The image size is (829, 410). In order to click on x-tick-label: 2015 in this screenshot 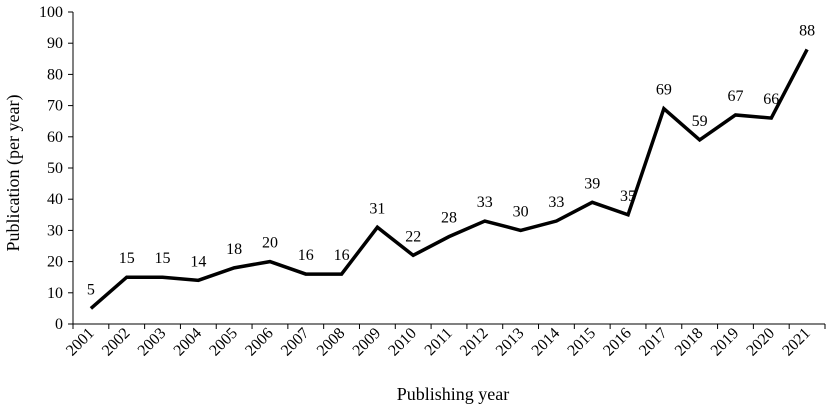, I will do `click(581, 342)`.